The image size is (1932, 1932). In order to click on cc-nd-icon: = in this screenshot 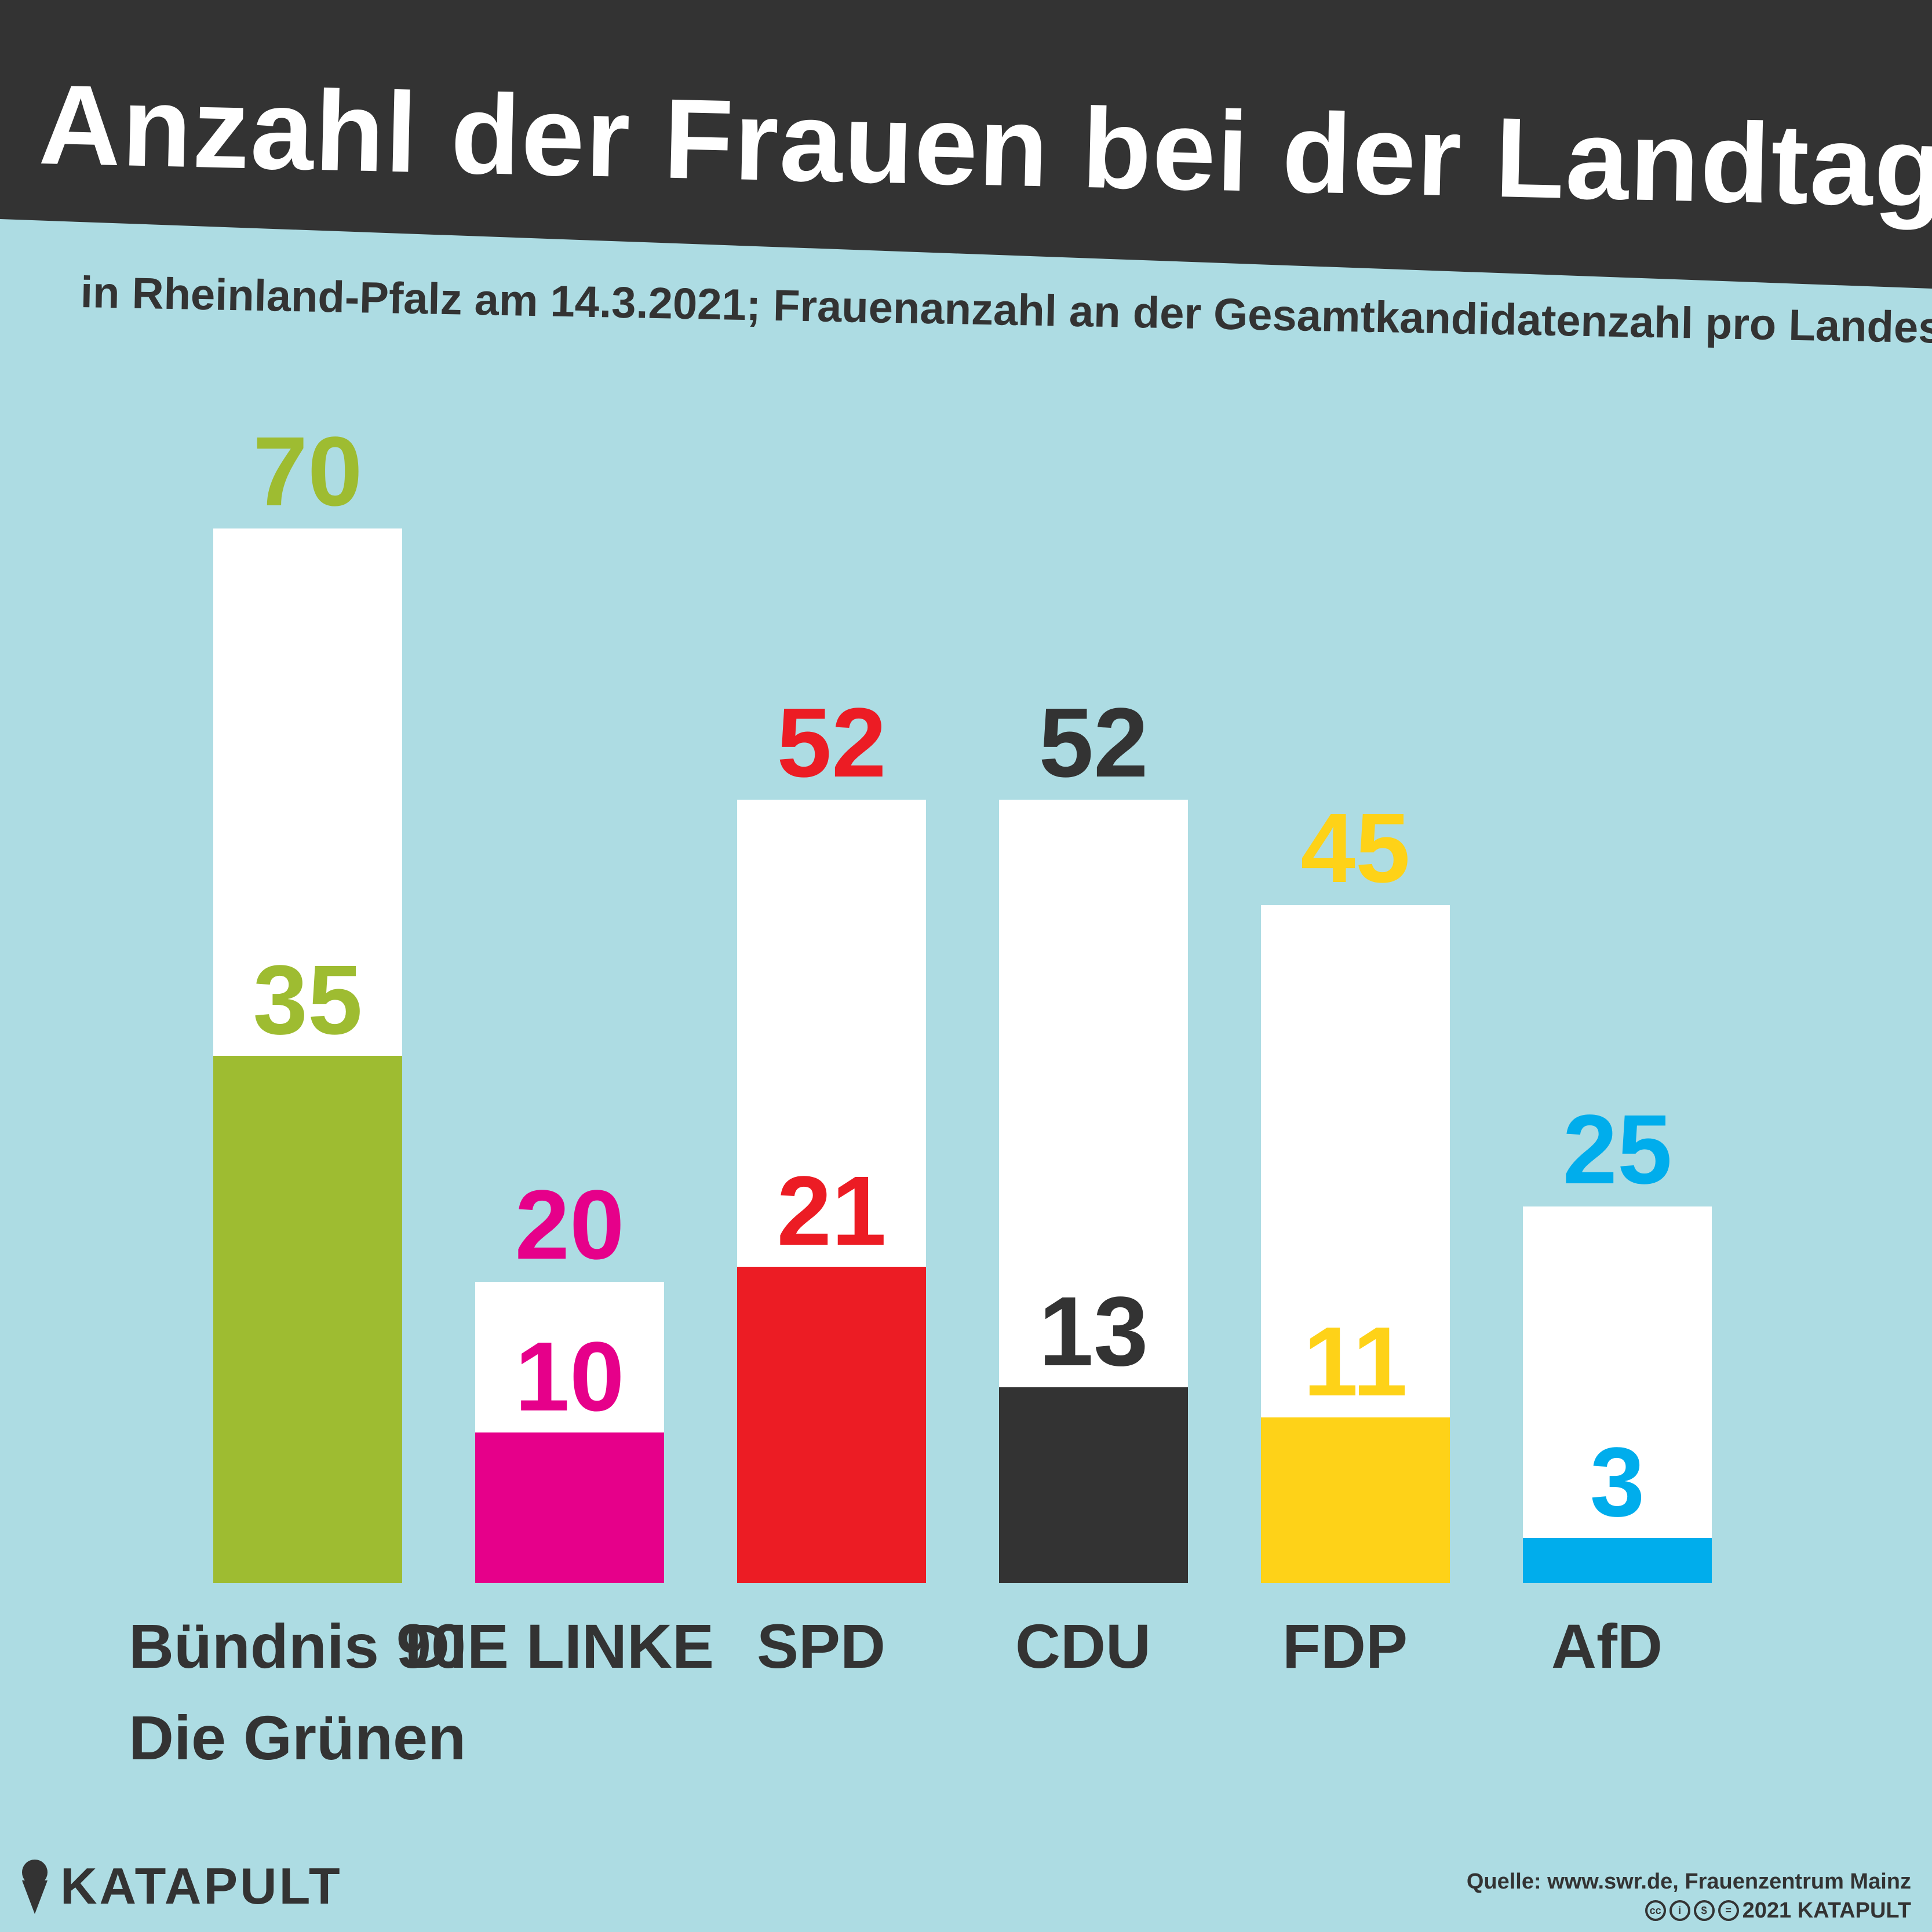, I will do `click(1729, 1911)`.